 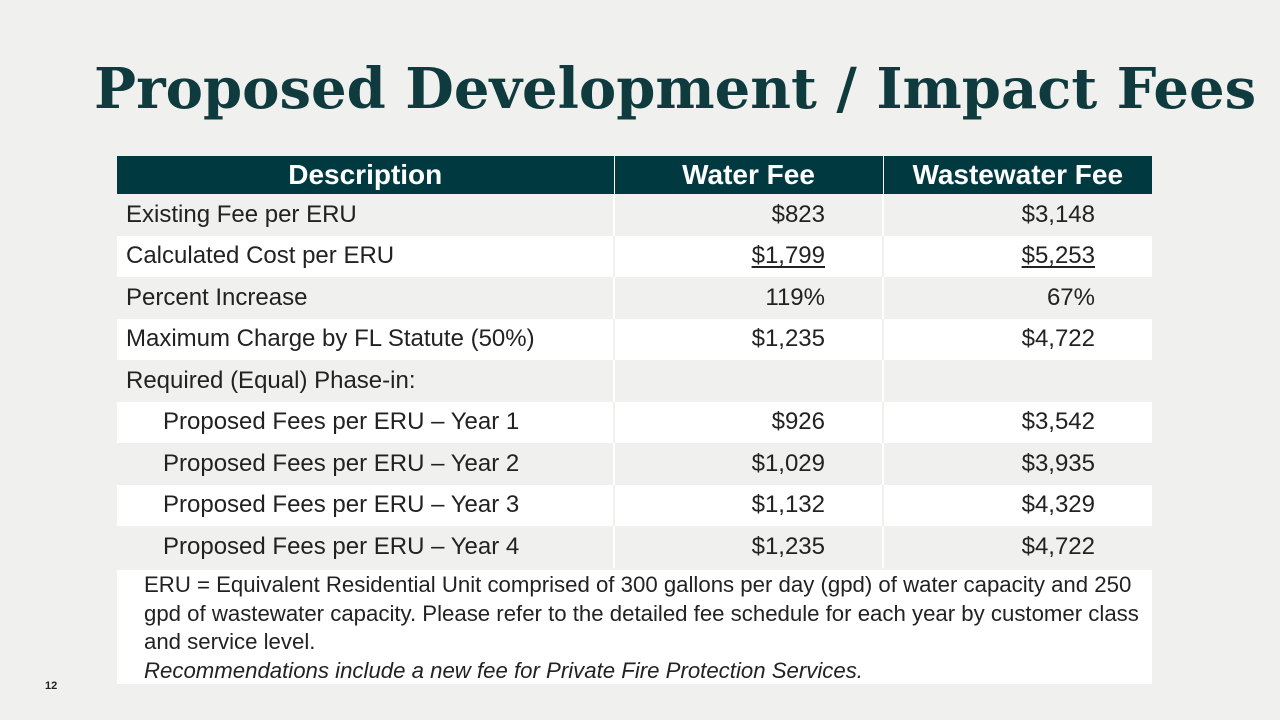 What do you see at coordinates (1017, 422) in the screenshot?
I see `row-wastewater-fee: $3,542` at bounding box center [1017, 422].